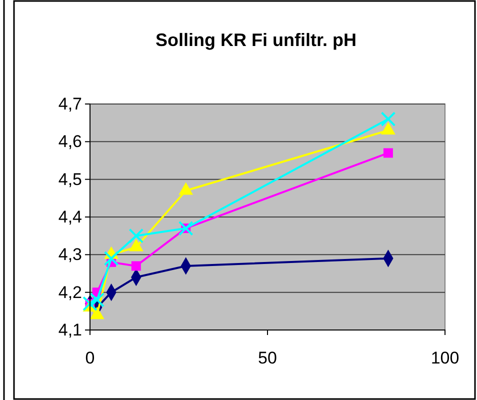  Describe the element at coordinates (90, 358) in the screenshot. I see `x-tick-label: 0` at that location.